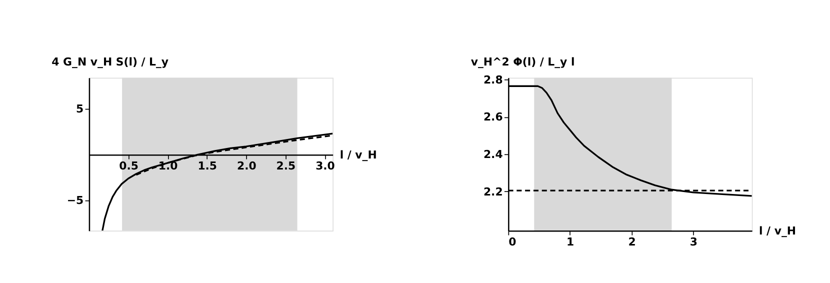 Image resolution: width=830 pixels, height=283 pixels. Describe the element at coordinates (208, 165) in the screenshot. I see `x-tick-label: 1.5` at that location.